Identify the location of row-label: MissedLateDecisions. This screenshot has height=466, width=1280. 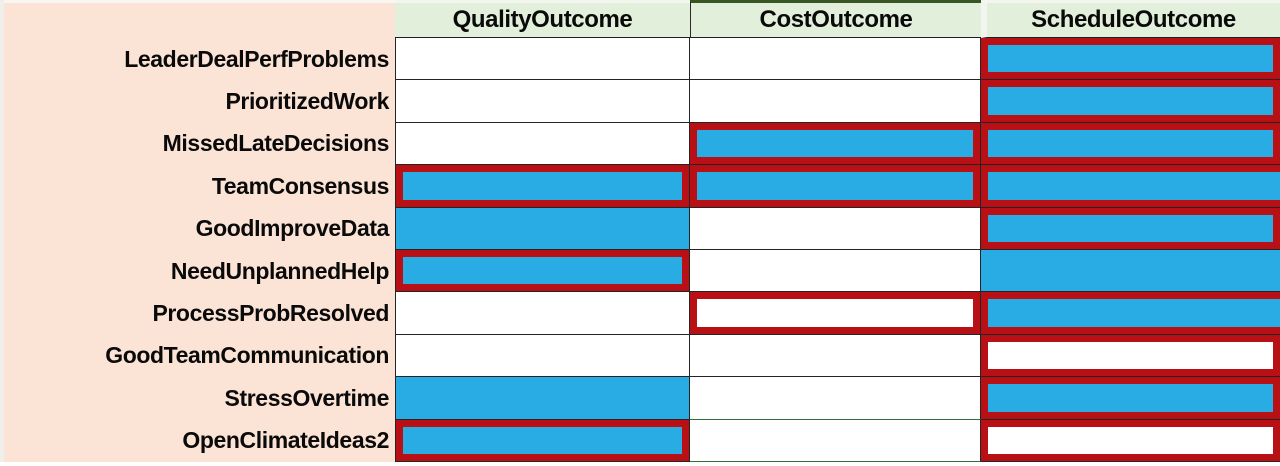
(199, 144).